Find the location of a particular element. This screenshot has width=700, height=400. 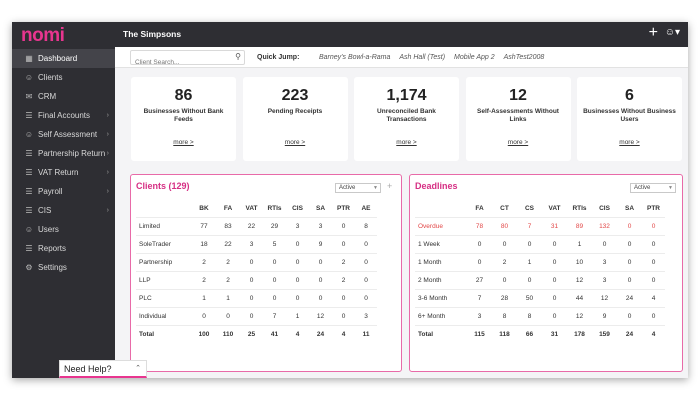

sidebar-item-payroll: ☰ Payroll › is located at coordinates (63, 191).